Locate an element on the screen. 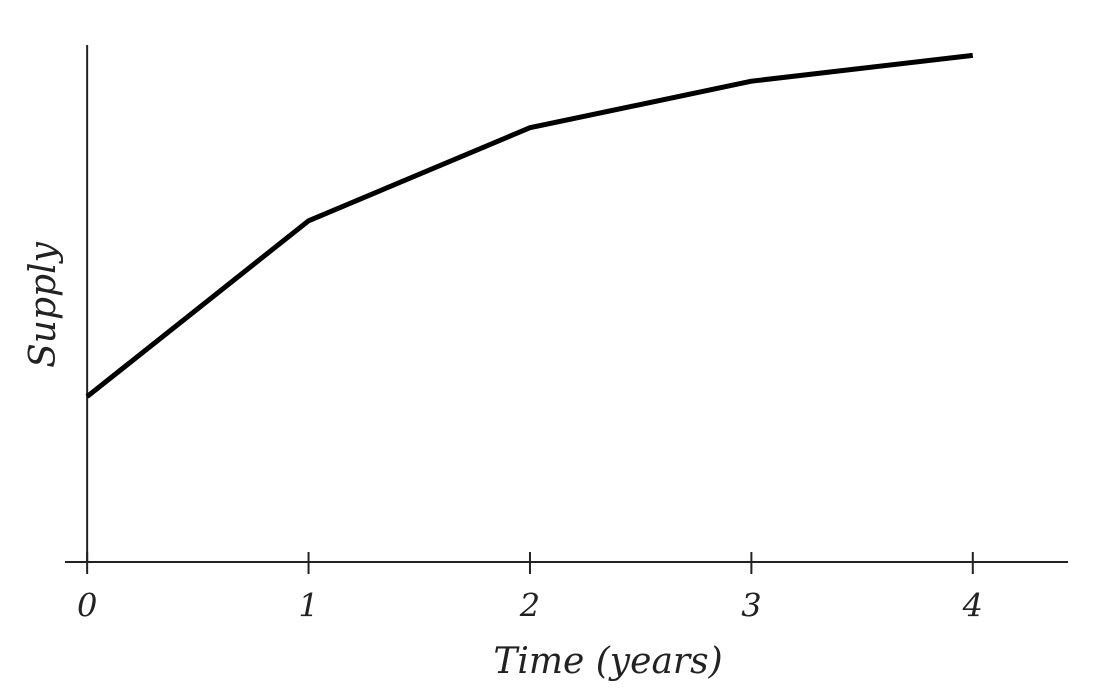  y-axis-label: Supply is located at coordinates (43, 304).